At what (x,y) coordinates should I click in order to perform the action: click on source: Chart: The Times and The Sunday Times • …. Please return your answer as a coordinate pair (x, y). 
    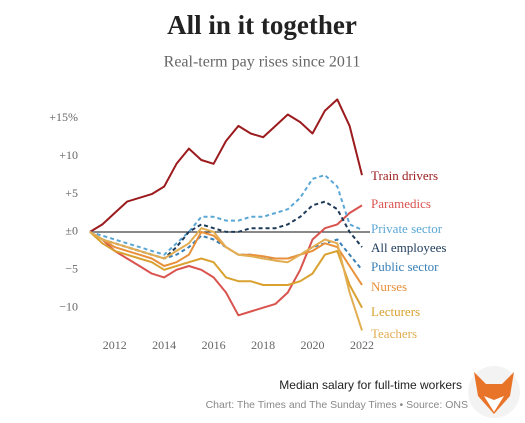
    Looking at the image, I should click on (337, 405).